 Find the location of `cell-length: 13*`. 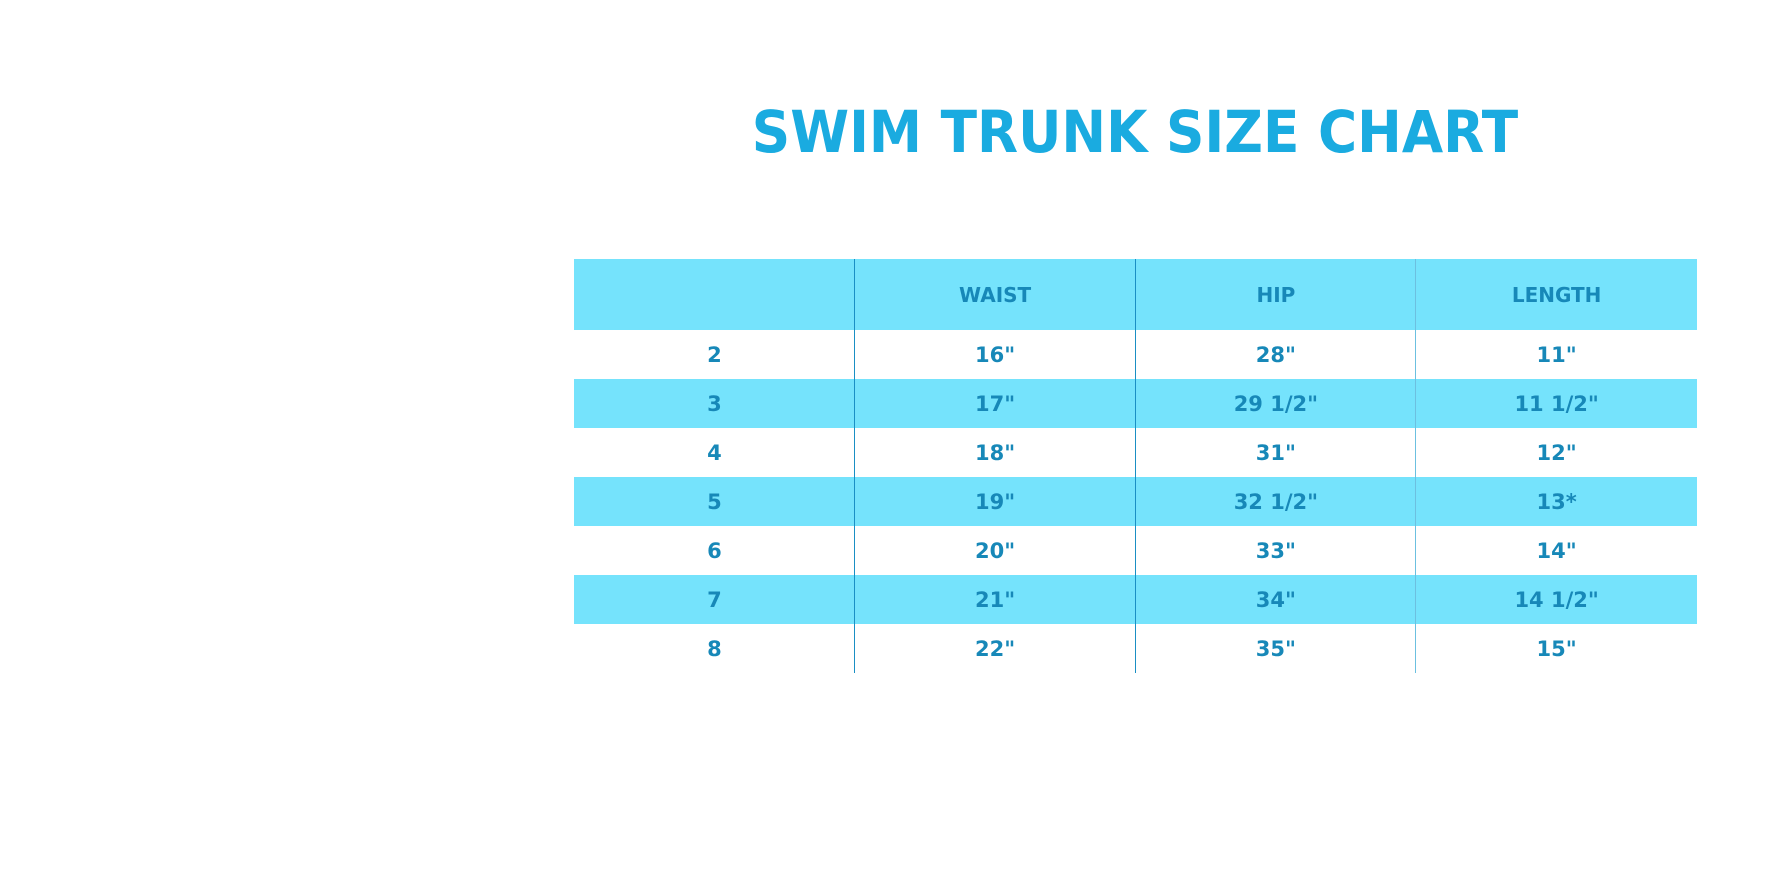

cell-length: 13* is located at coordinates (1556, 501).